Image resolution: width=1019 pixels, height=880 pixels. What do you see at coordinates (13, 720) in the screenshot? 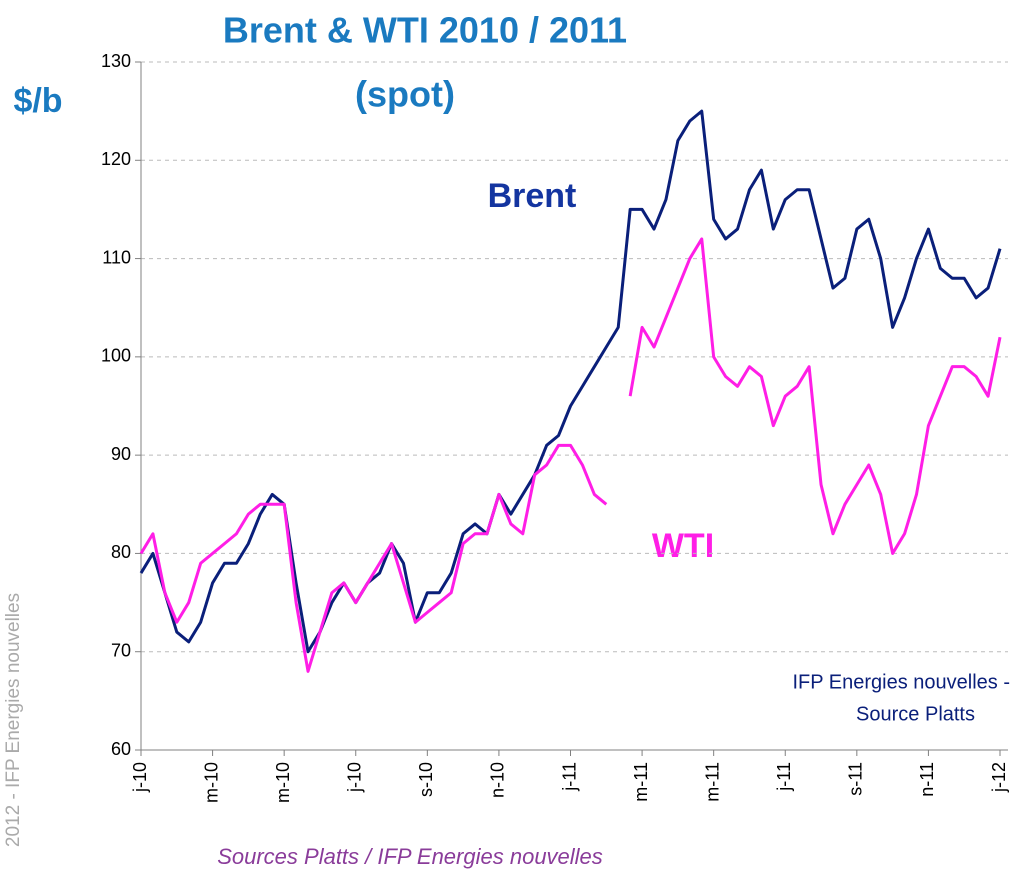
I see `side-note: 2012 - IFP Energies nouvelles` at bounding box center [13, 720].